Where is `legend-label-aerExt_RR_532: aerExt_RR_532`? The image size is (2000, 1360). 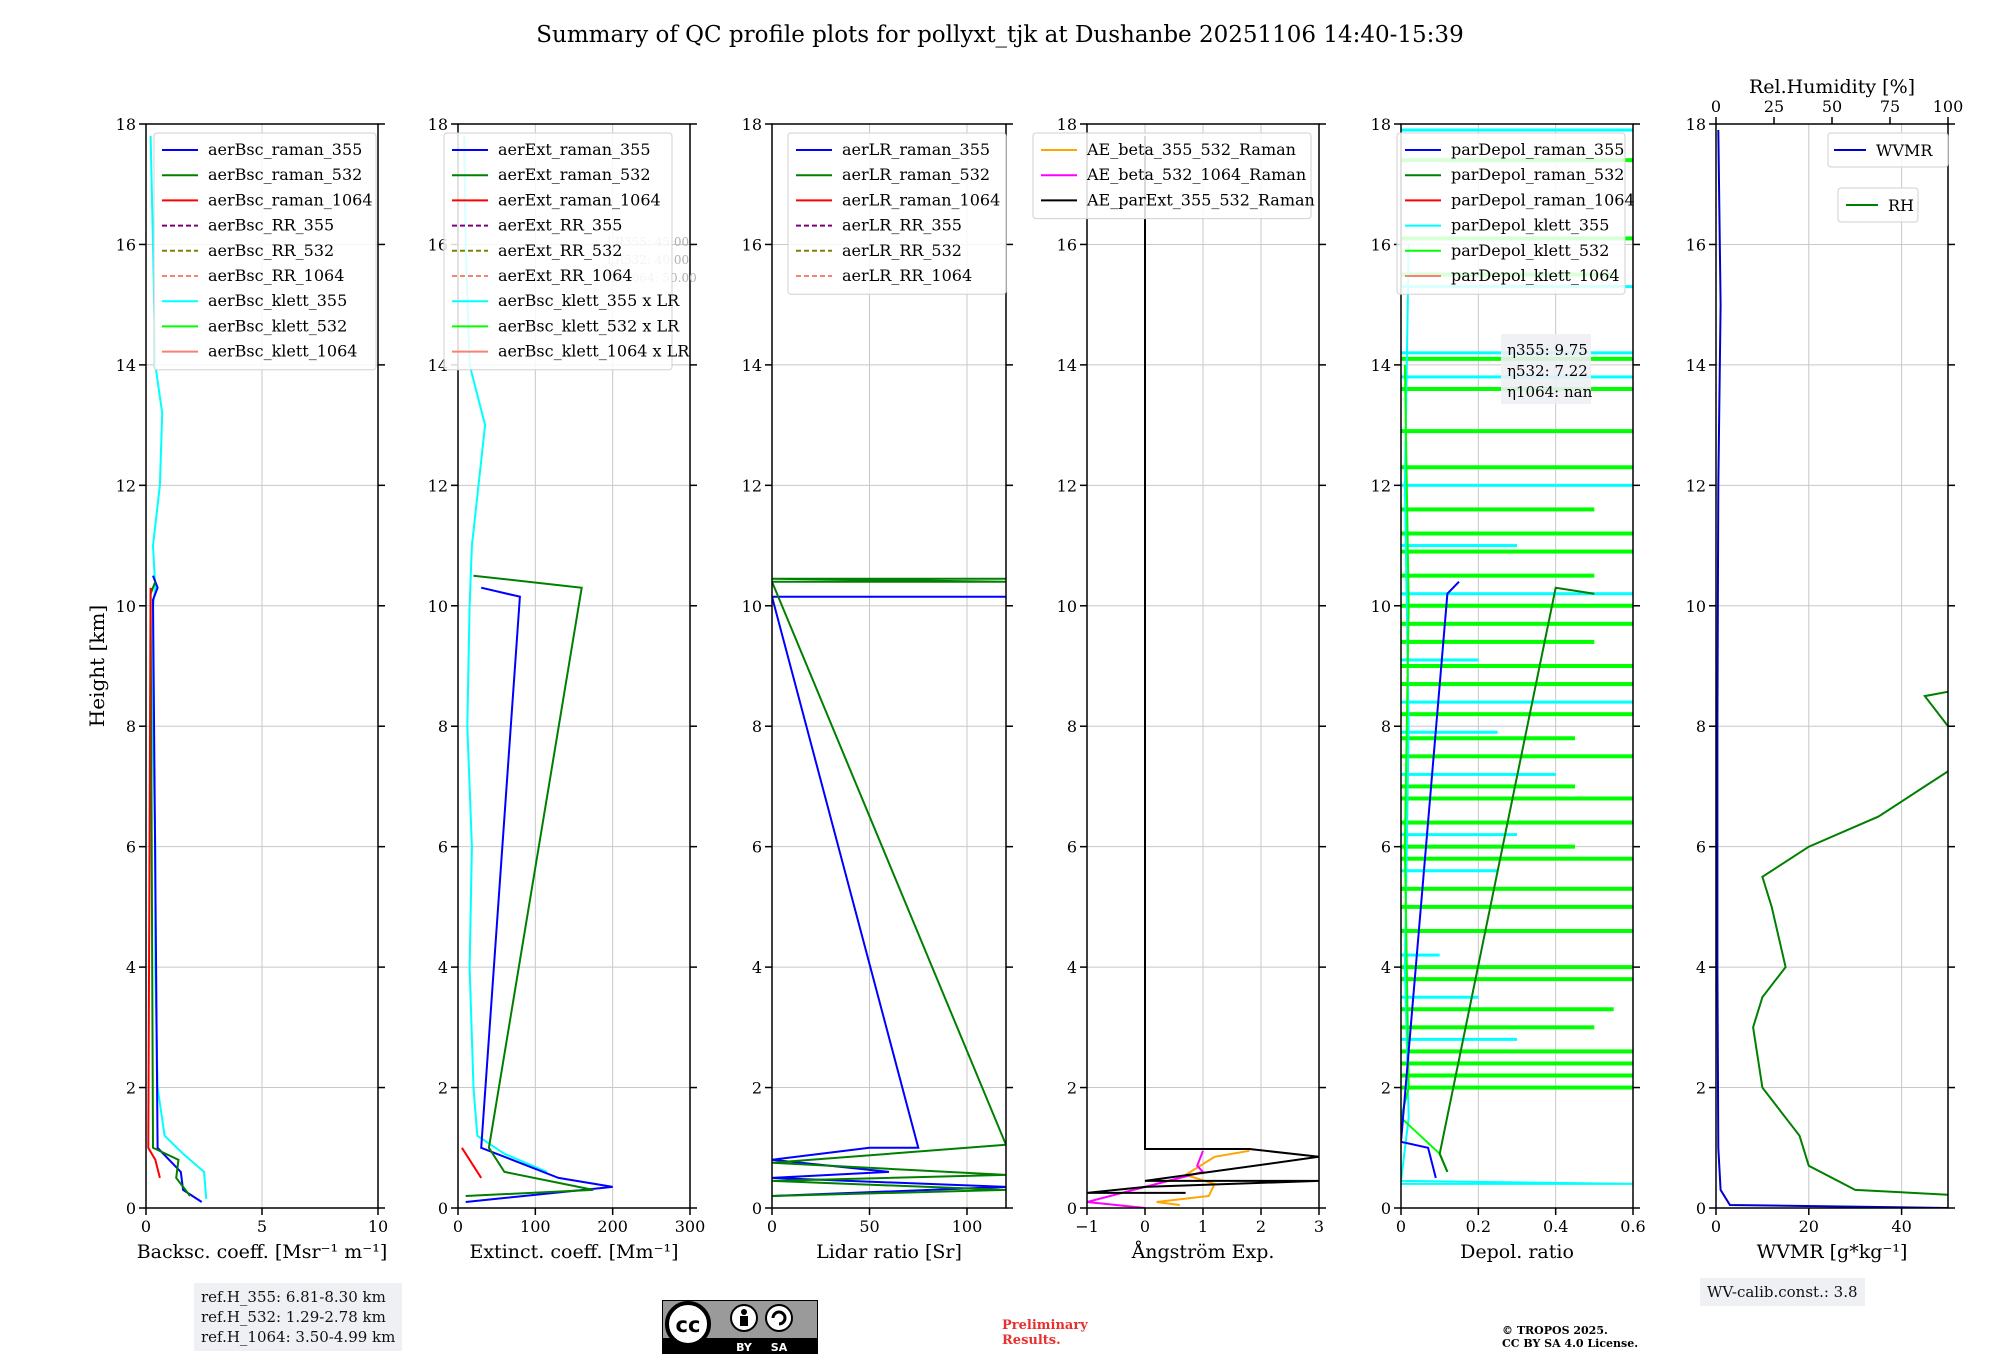
legend-label-aerExt_RR_532: aerExt_RR_532 is located at coordinates (560, 250).